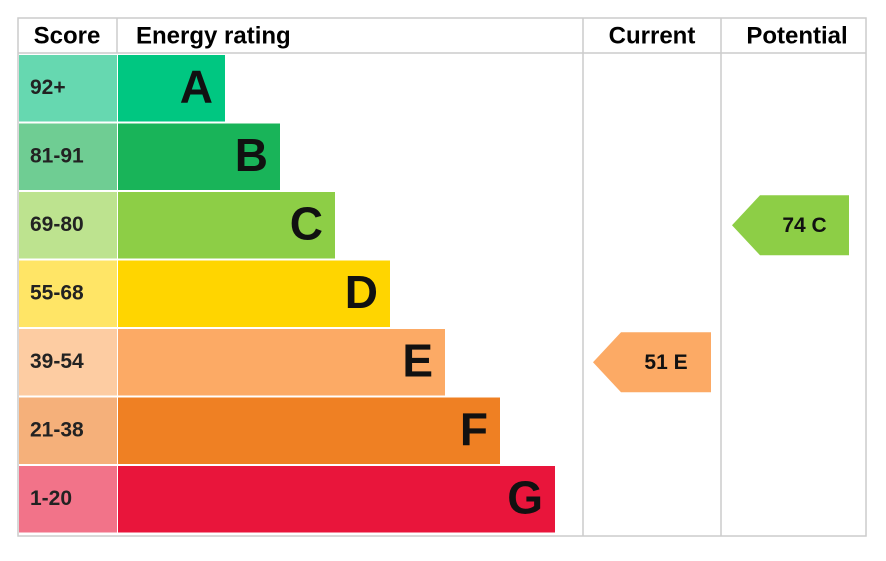 The height and width of the screenshot is (561, 886). What do you see at coordinates (67, 35) in the screenshot?
I see `header-score: Score` at bounding box center [67, 35].